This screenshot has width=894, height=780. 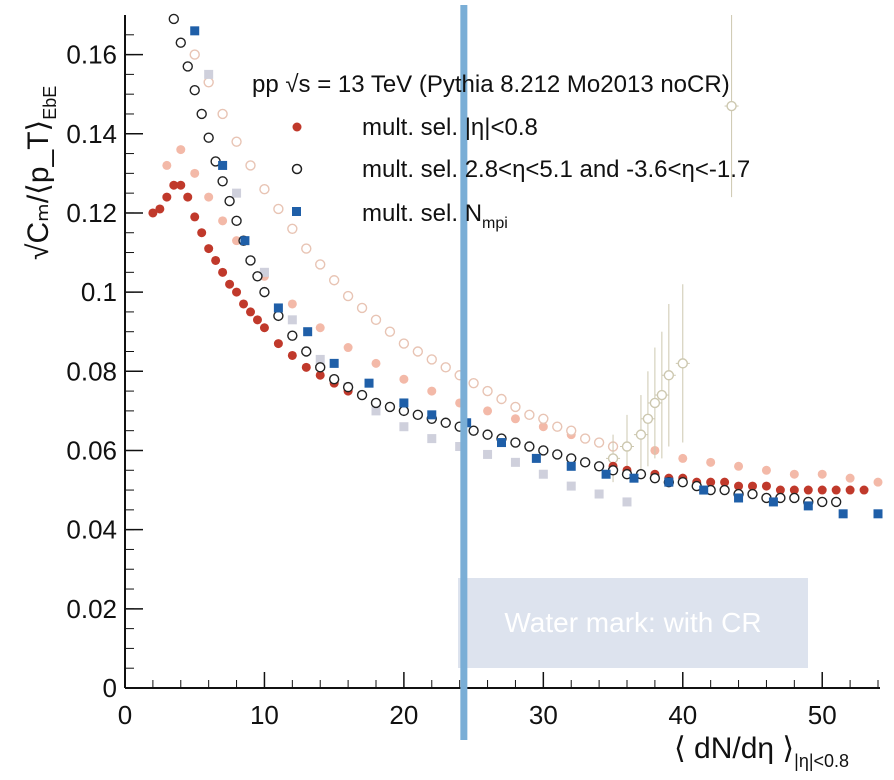 What do you see at coordinates (91, 530) in the screenshot?
I see `y-tick-label: 0.04` at bounding box center [91, 530].